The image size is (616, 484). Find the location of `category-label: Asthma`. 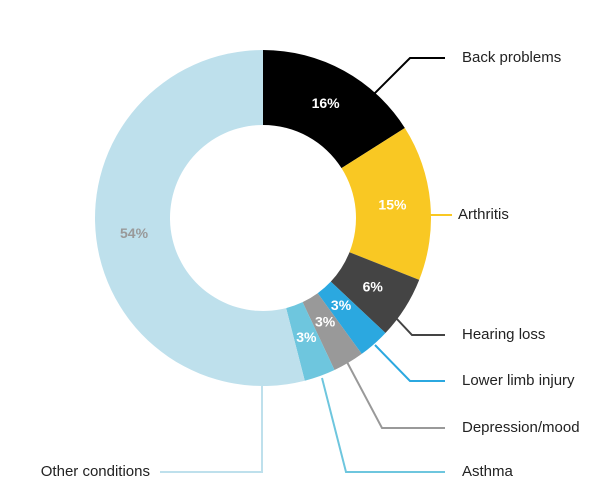

category-label: Asthma is located at coordinates (488, 471).